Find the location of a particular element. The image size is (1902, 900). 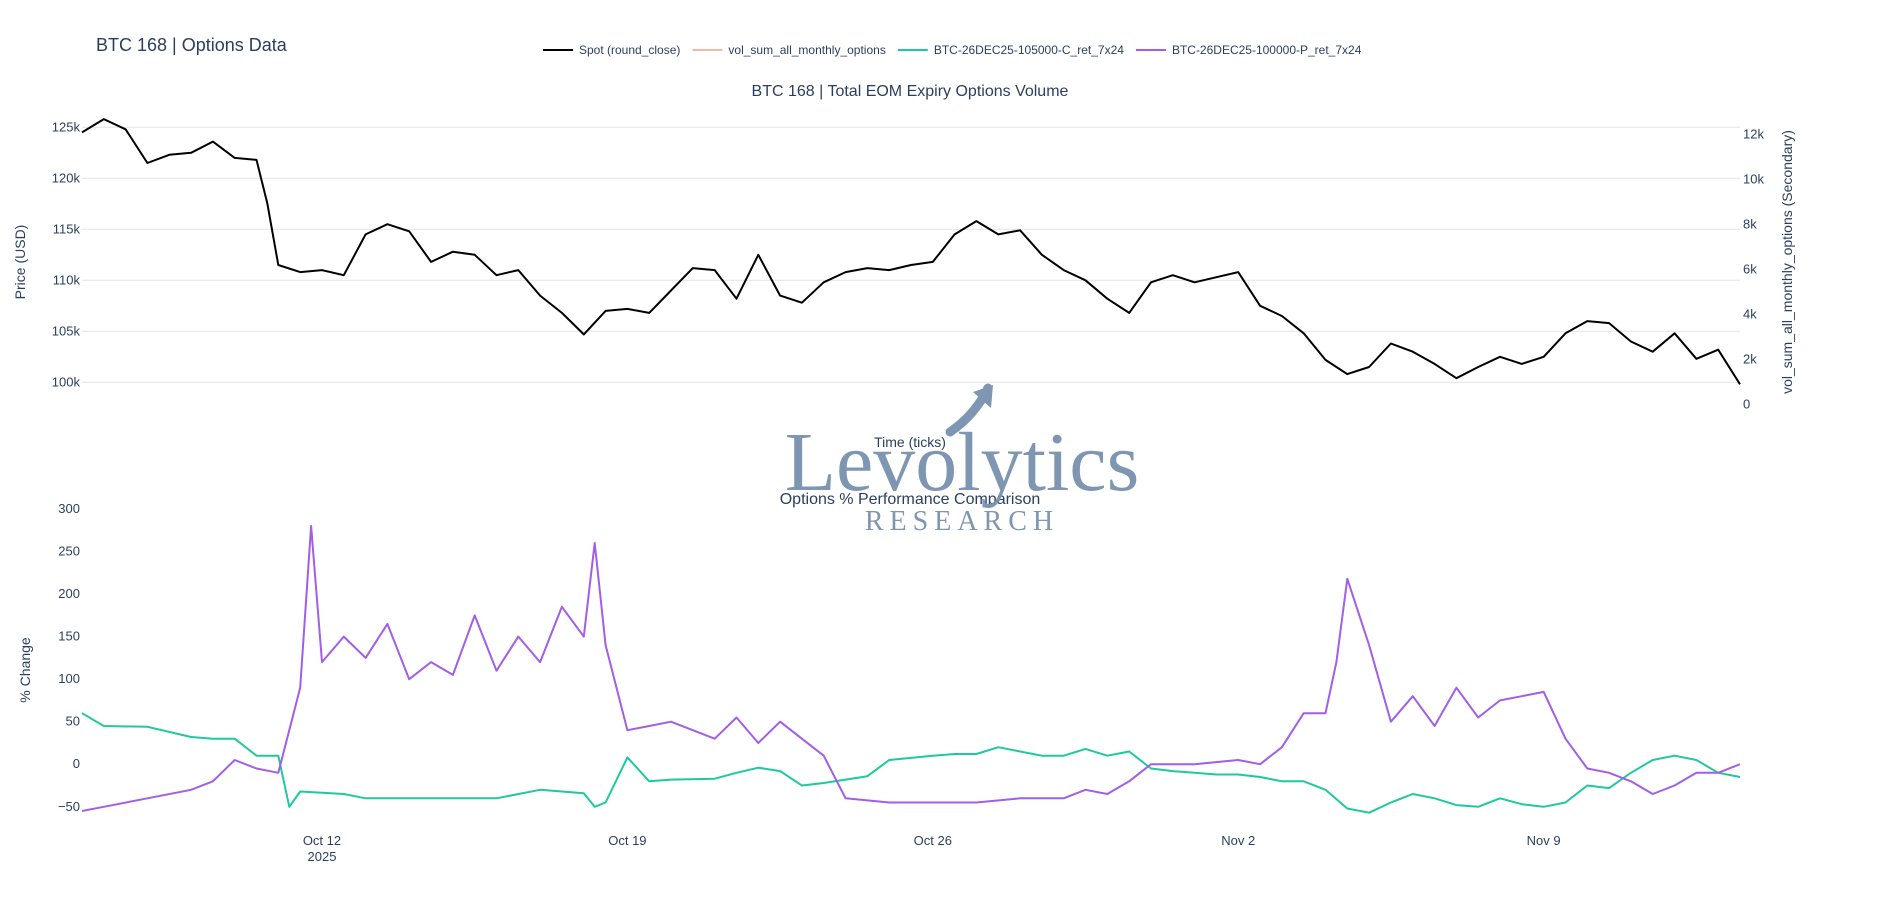

price-y-tick-4: 120k is located at coordinates (66, 177).